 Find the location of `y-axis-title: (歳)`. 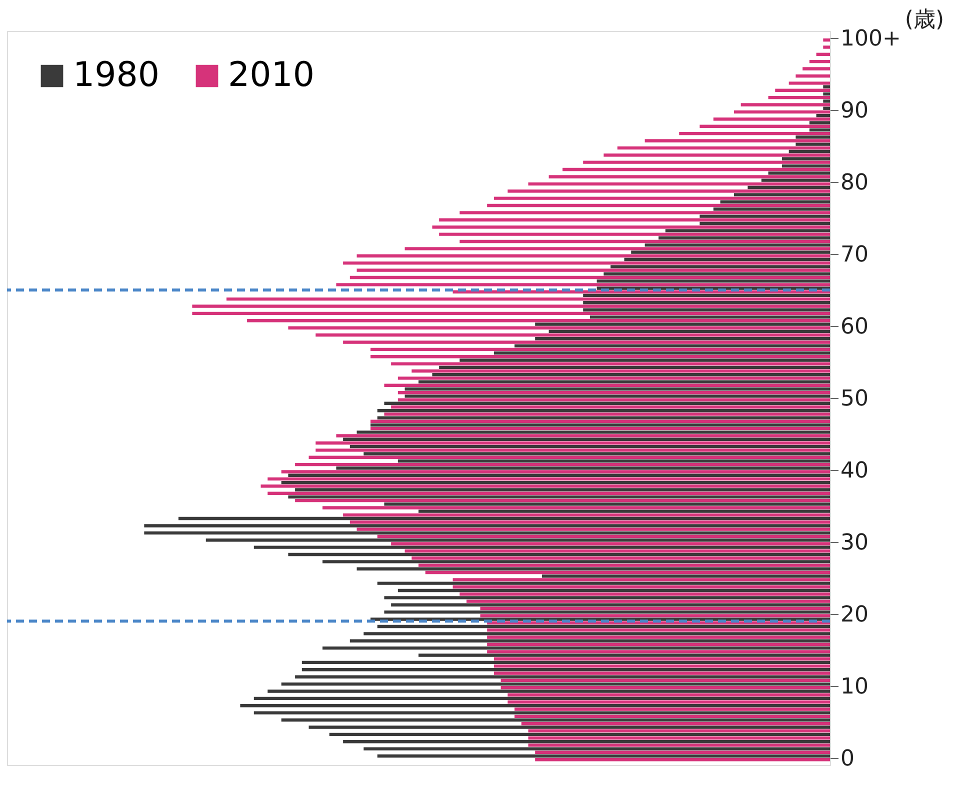

y-axis-title: (歳) is located at coordinates (924, 20).